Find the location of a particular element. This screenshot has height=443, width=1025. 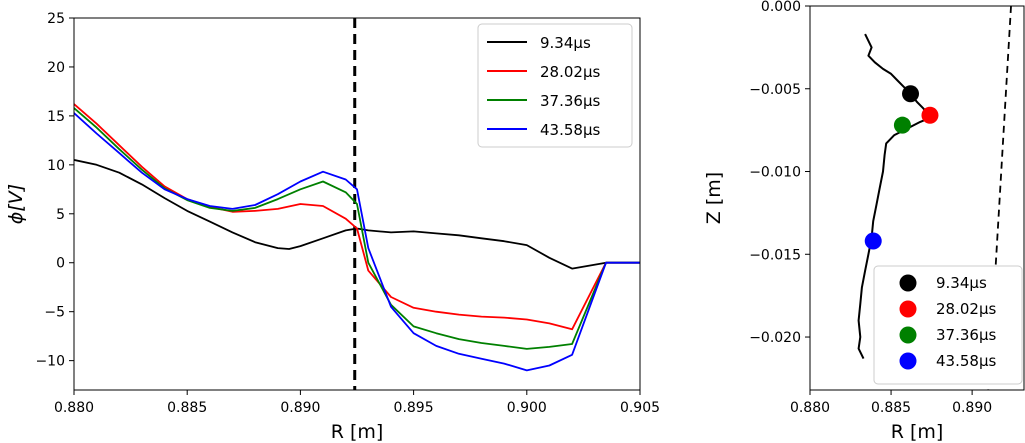

potential-y-ticks: 25 20 15 10 5 0 −5 −10 is located at coordinates (54, 190).